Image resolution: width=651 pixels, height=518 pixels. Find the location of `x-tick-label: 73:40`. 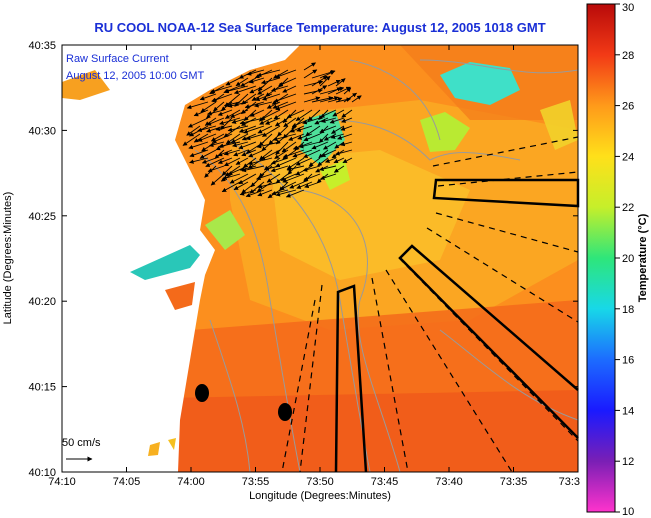

x-tick-label: 73:40 is located at coordinates (449, 482).